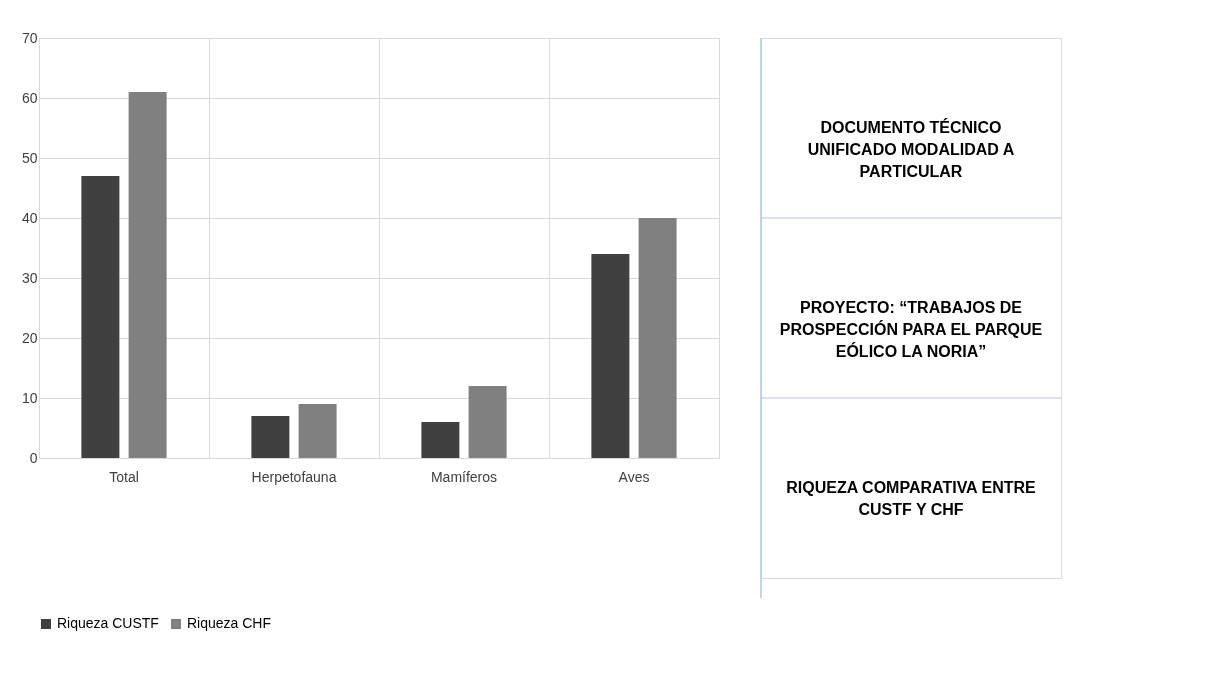 This screenshot has height=673, width=1232. Describe the element at coordinates (911, 498) in the screenshot. I see `text: RIQUEZA COMPARATIVA ENTRE CUSTF Y CHF` at that location.